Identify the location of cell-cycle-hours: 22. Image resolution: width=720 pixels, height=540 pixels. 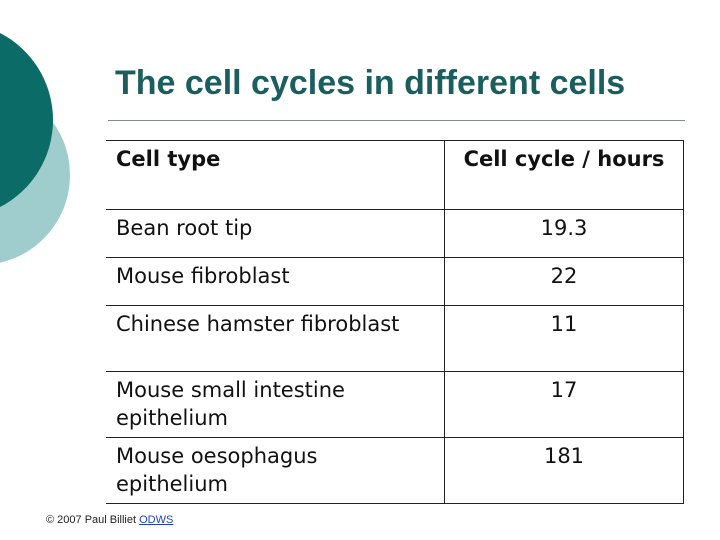
(564, 281).